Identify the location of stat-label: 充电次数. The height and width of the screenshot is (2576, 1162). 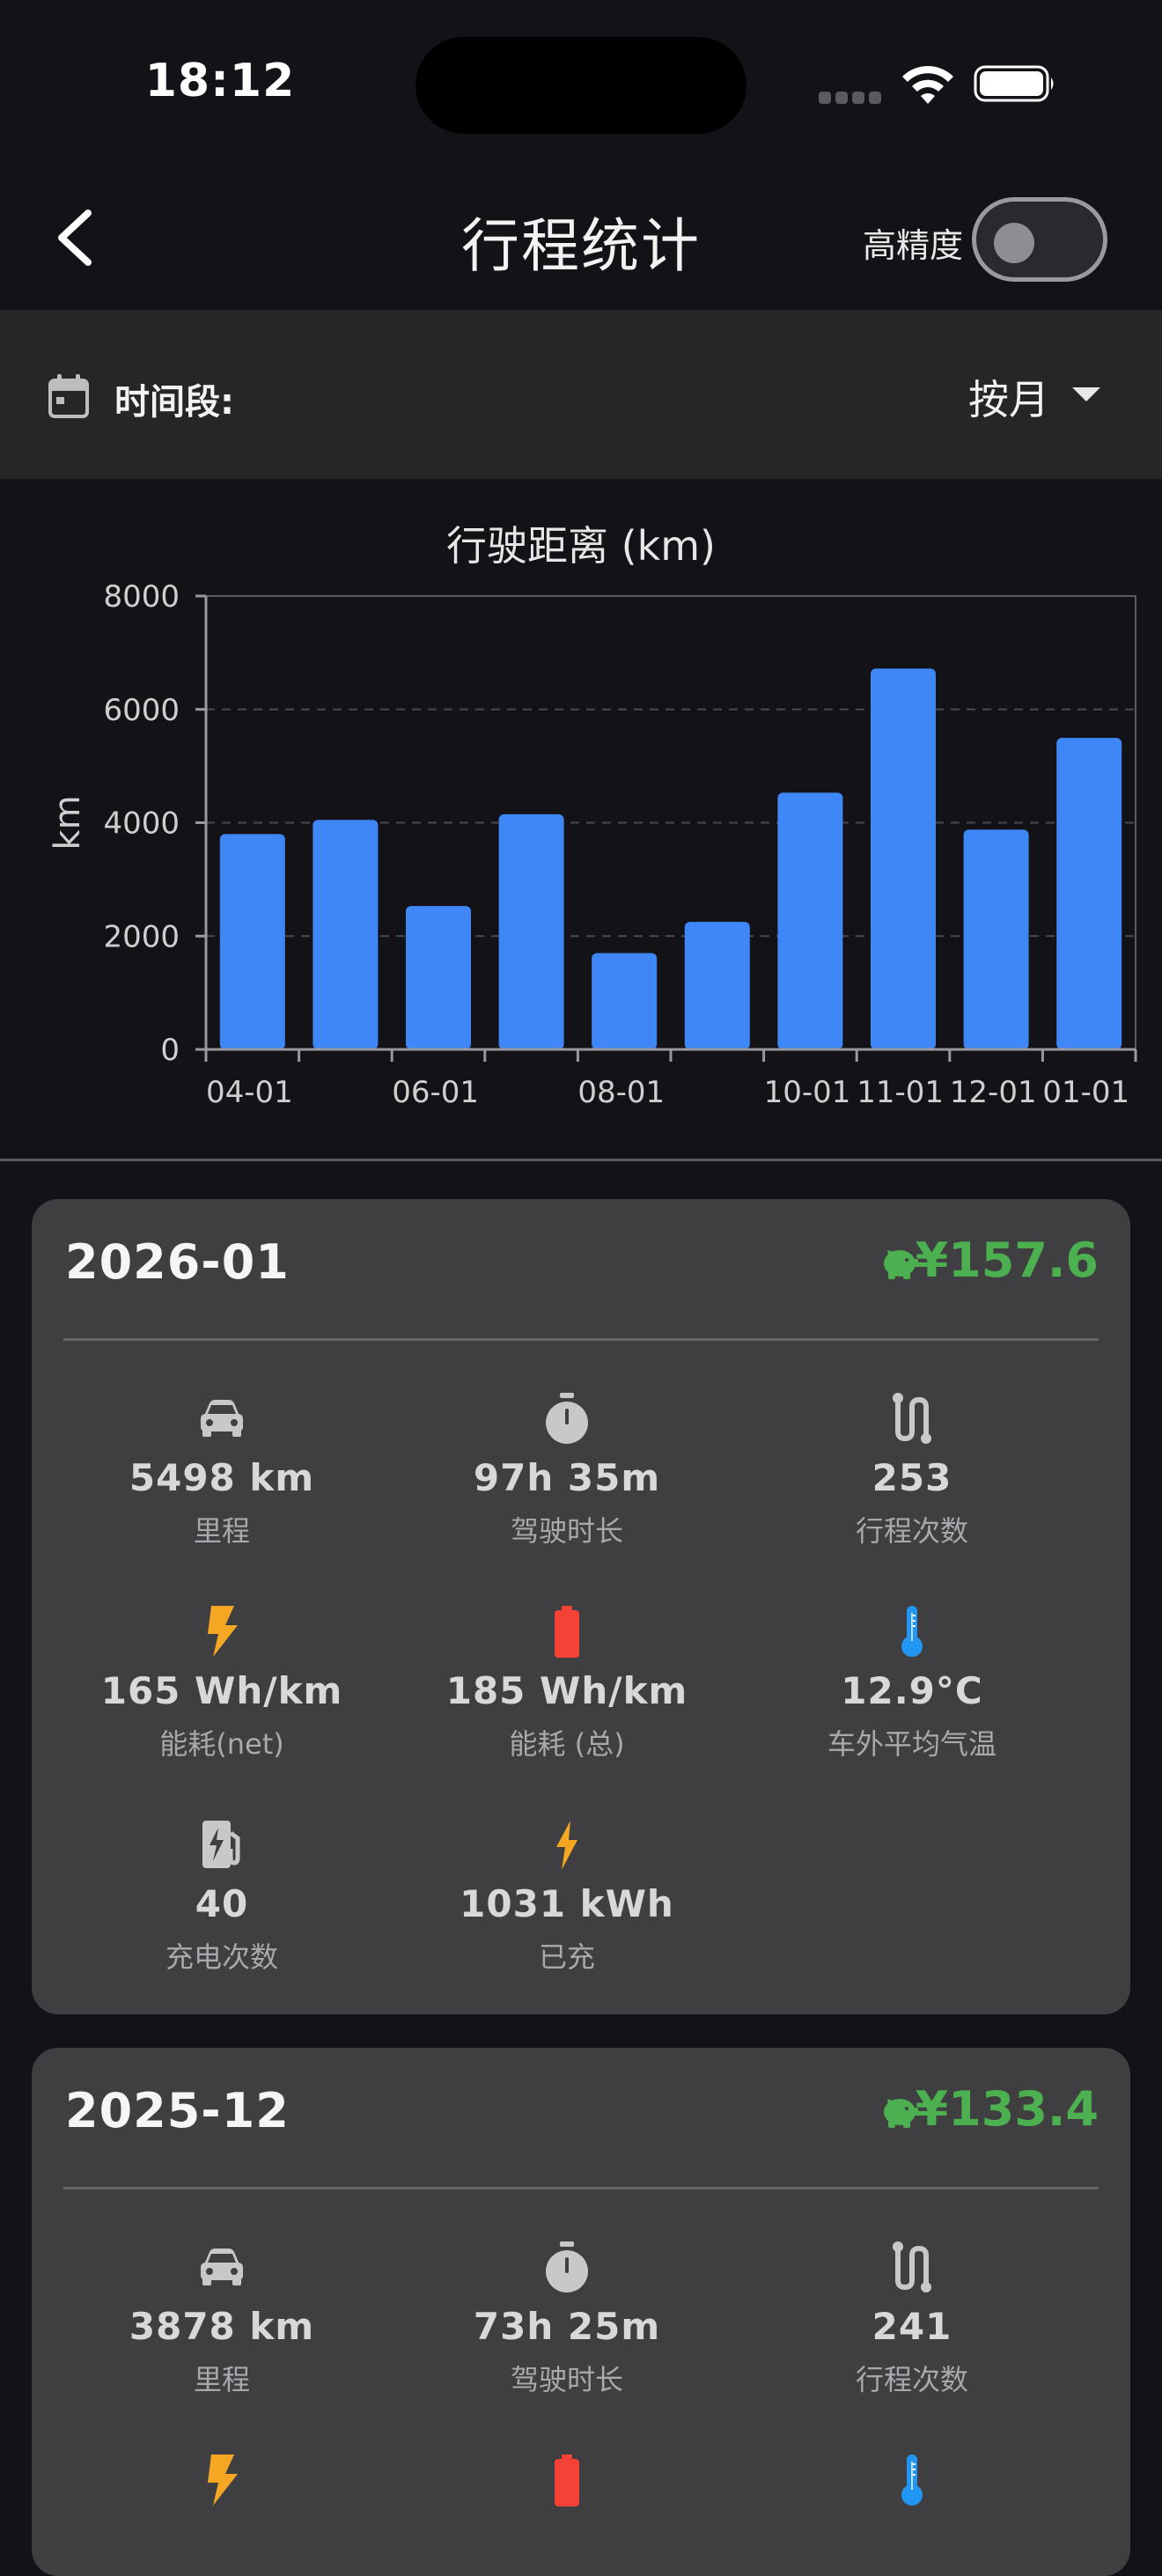
(221, 1957).